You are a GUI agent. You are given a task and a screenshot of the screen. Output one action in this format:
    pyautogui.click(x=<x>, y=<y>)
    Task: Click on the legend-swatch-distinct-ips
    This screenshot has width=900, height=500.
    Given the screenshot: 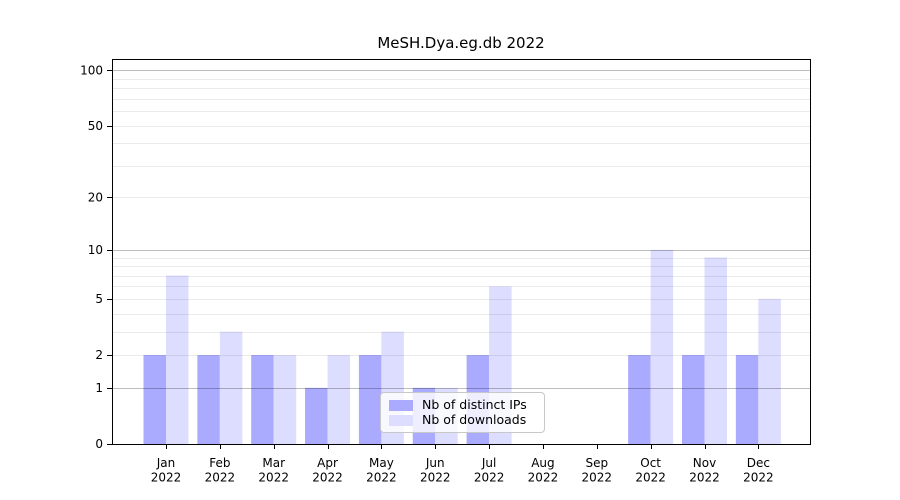 What is the action you would take?
    pyautogui.click(x=401, y=405)
    